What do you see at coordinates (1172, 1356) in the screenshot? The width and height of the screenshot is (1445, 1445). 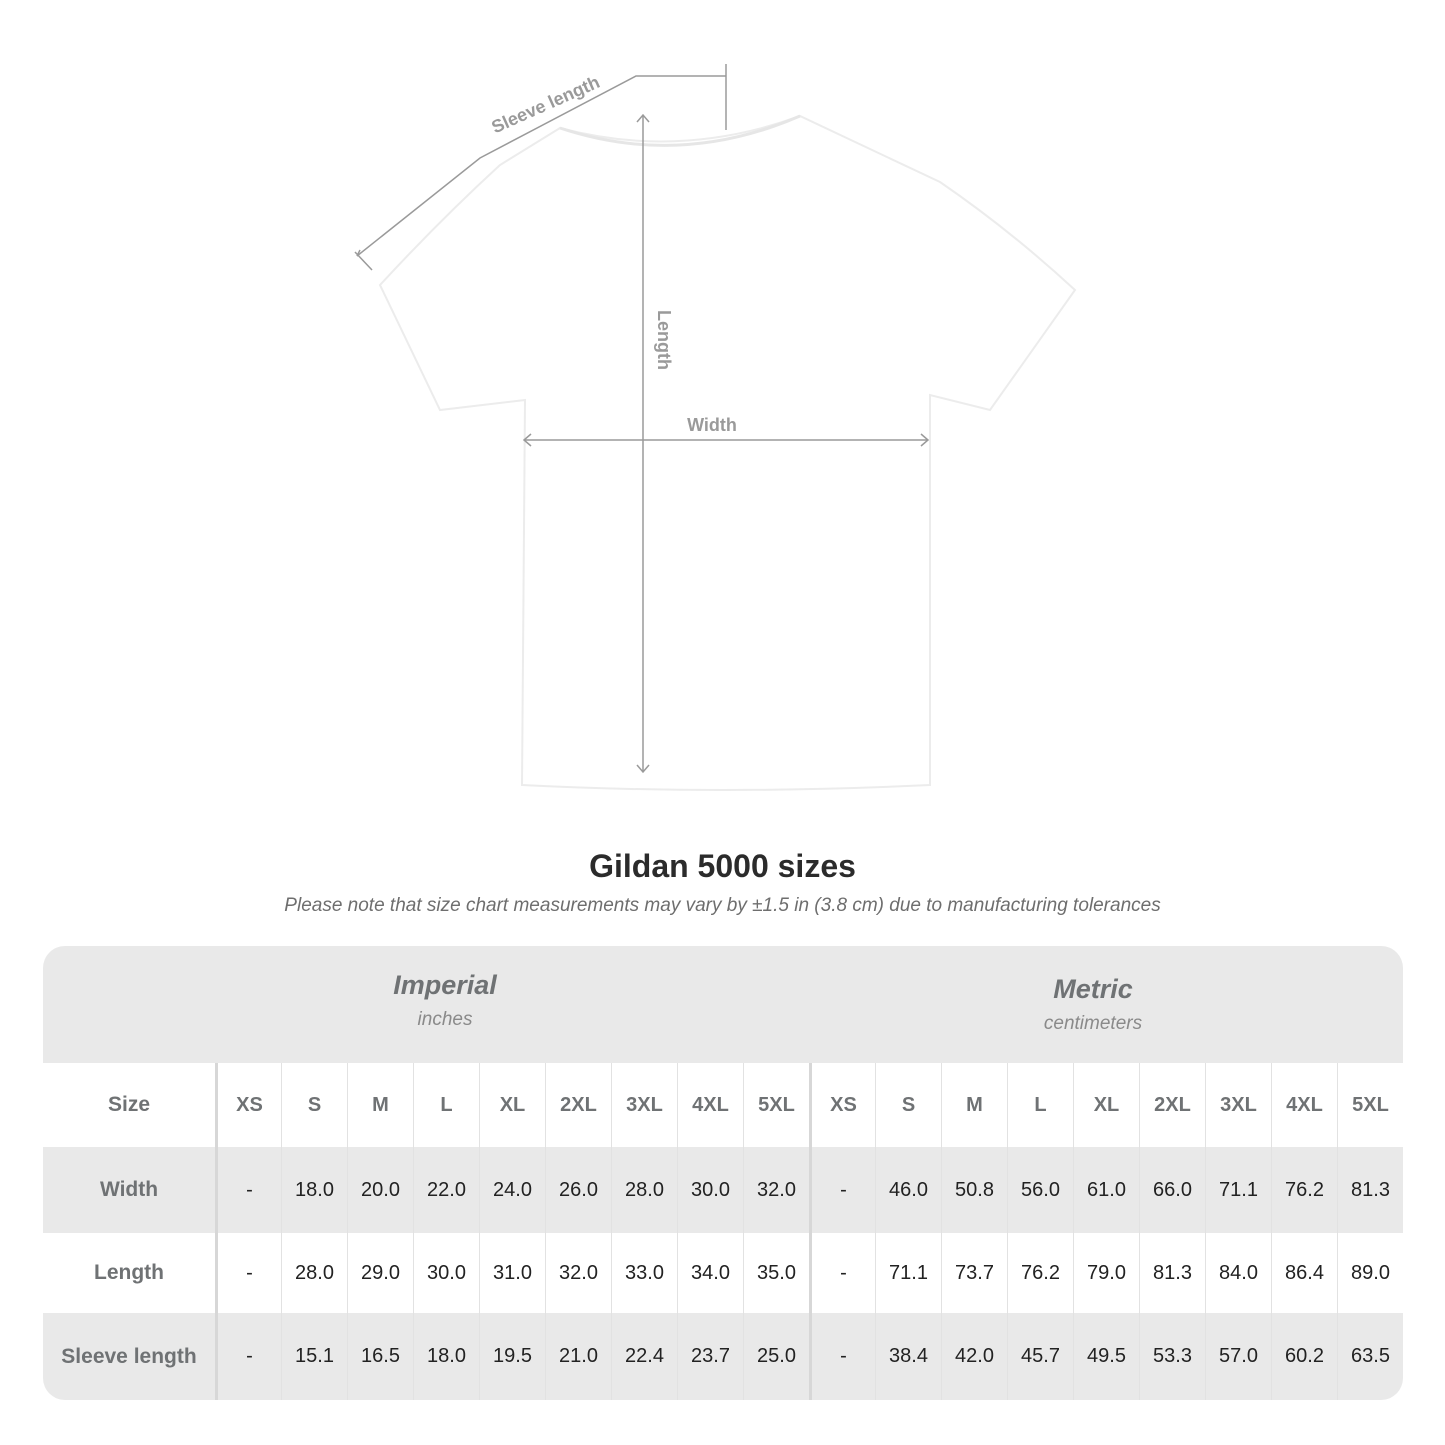 I see `value-cell-metric: 53.3` at bounding box center [1172, 1356].